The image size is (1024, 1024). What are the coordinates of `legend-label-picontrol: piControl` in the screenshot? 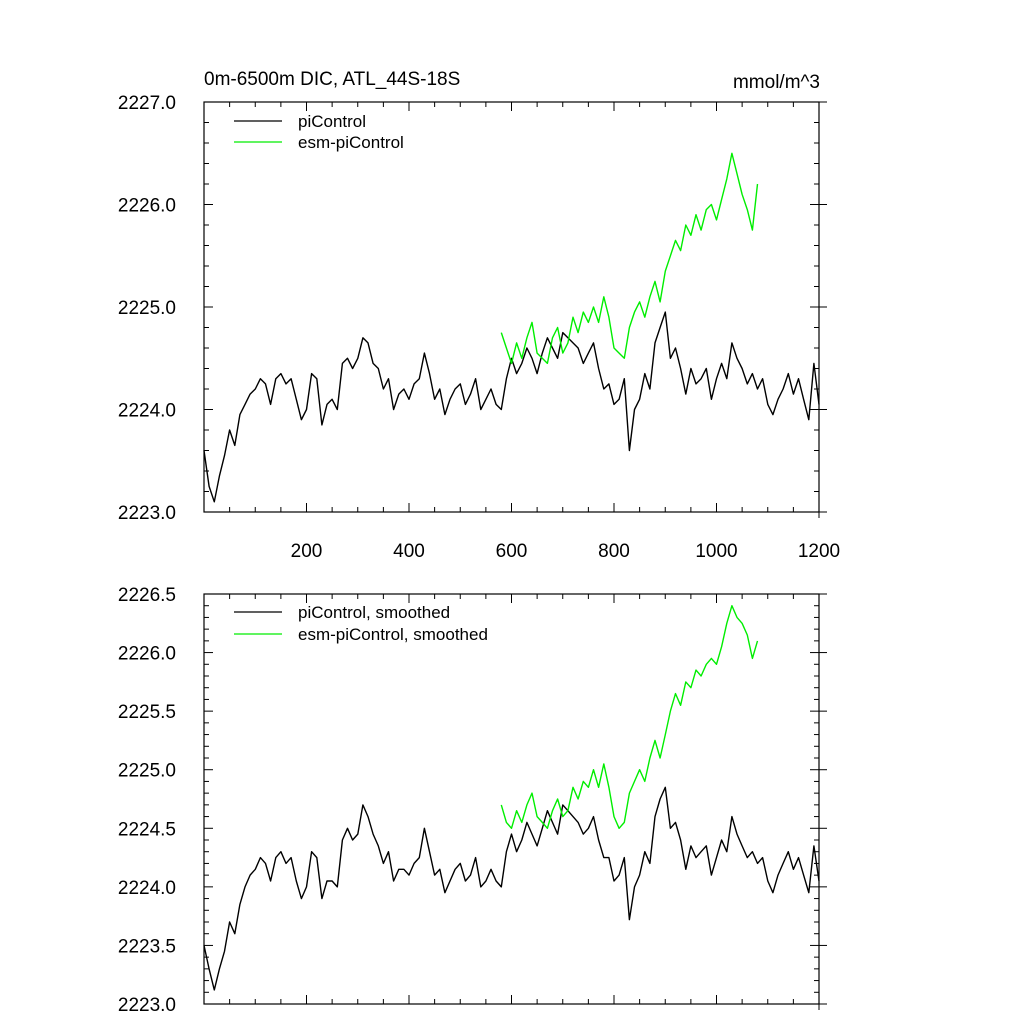 It's located at (332, 121).